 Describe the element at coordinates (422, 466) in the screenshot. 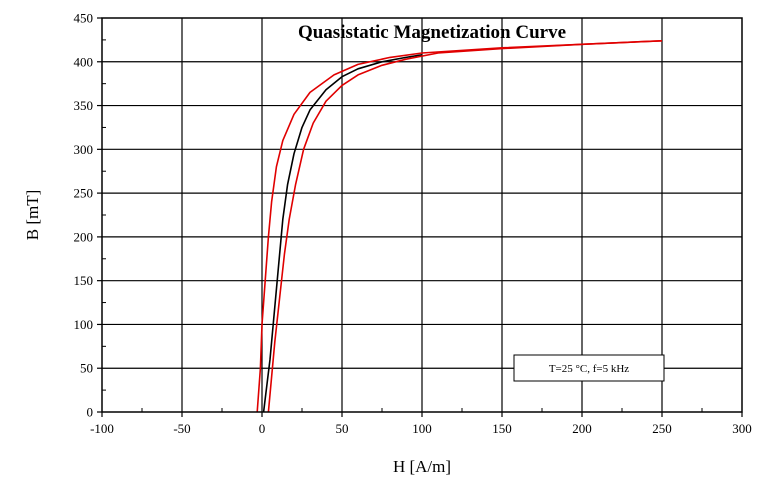

I see `x-axis-title: H [A/m]` at that location.